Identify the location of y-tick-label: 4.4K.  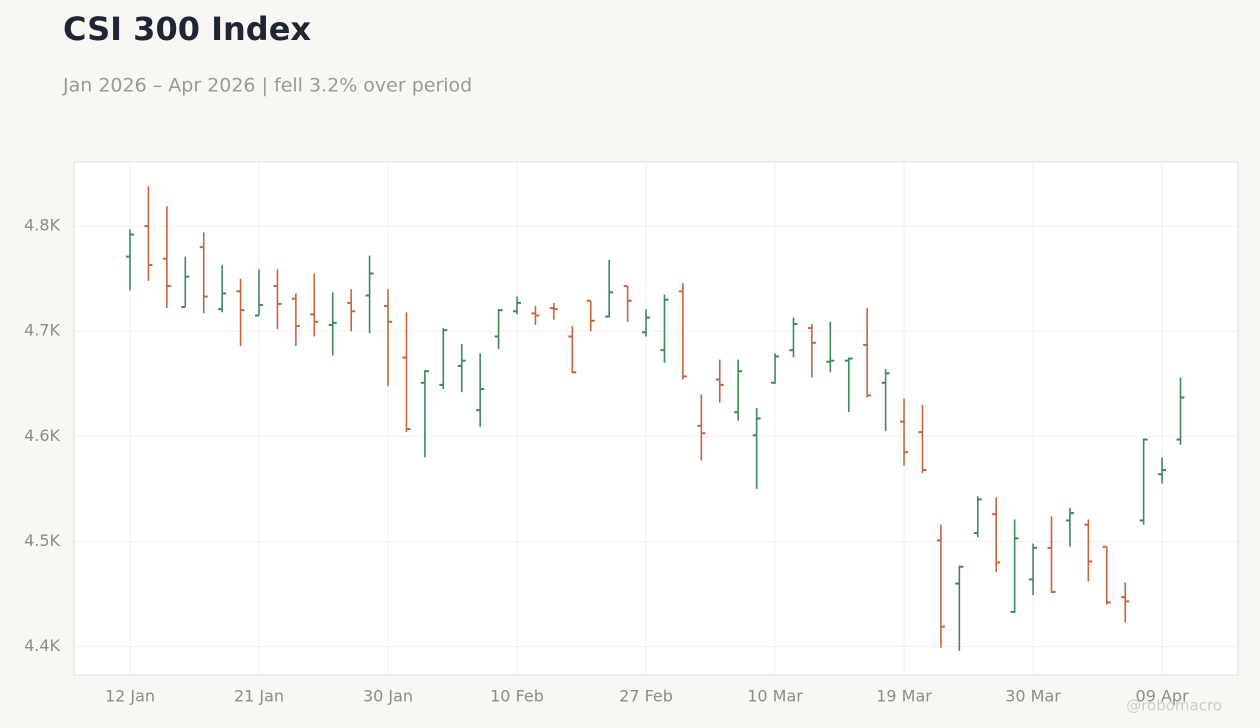
(42, 645).